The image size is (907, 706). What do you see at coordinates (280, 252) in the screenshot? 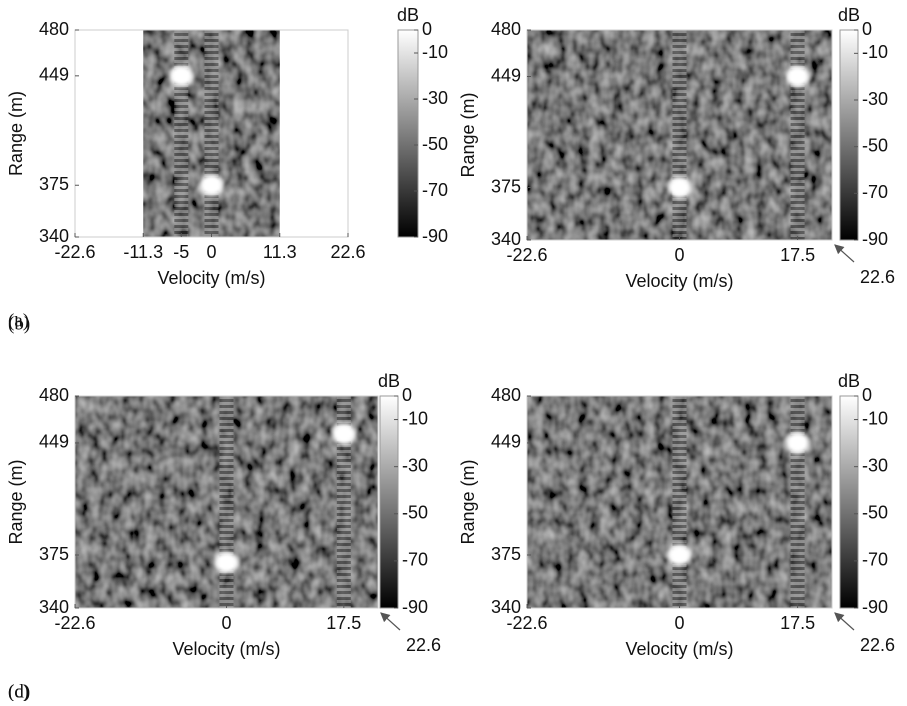
I see `x-tick-label: 11.3` at bounding box center [280, 252].